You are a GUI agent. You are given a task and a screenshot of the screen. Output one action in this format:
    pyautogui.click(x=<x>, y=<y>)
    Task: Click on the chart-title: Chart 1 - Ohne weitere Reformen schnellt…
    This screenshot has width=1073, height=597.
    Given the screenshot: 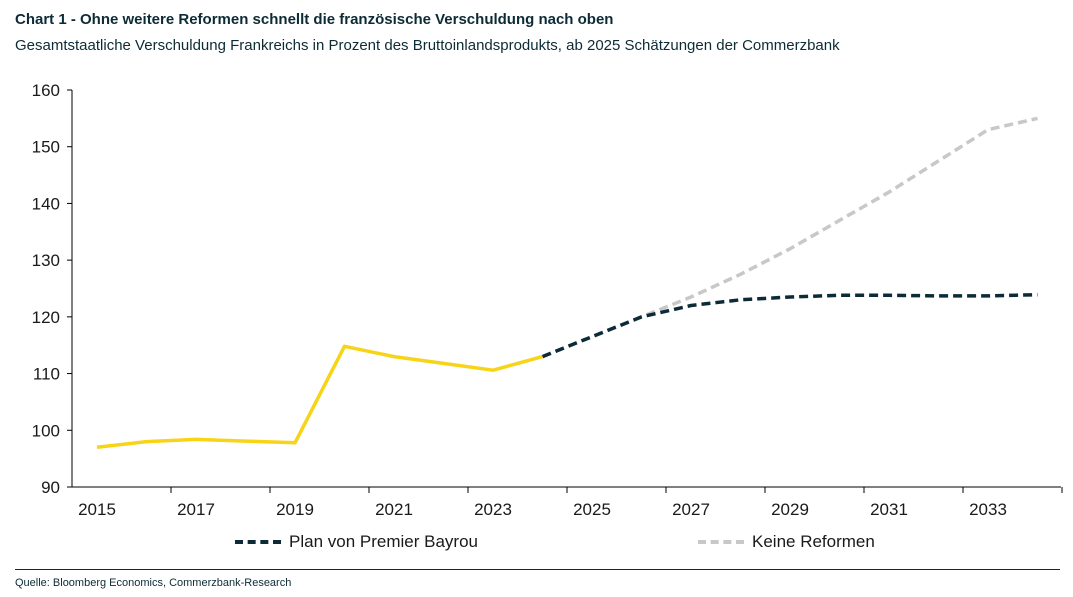 What is the action you would take?
    pyautogui.click(x=314, y=19)
    